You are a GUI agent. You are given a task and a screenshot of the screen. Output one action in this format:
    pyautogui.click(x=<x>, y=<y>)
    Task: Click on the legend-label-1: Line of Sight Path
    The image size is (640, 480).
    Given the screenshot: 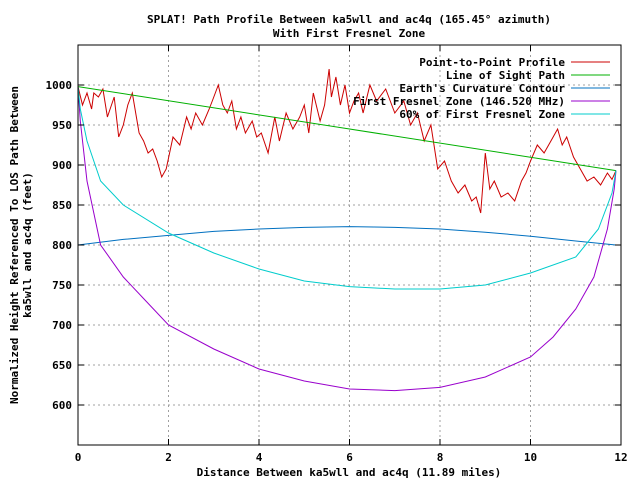 What is the action you would take?
    pyautogui.click(x=505, y=75)
    